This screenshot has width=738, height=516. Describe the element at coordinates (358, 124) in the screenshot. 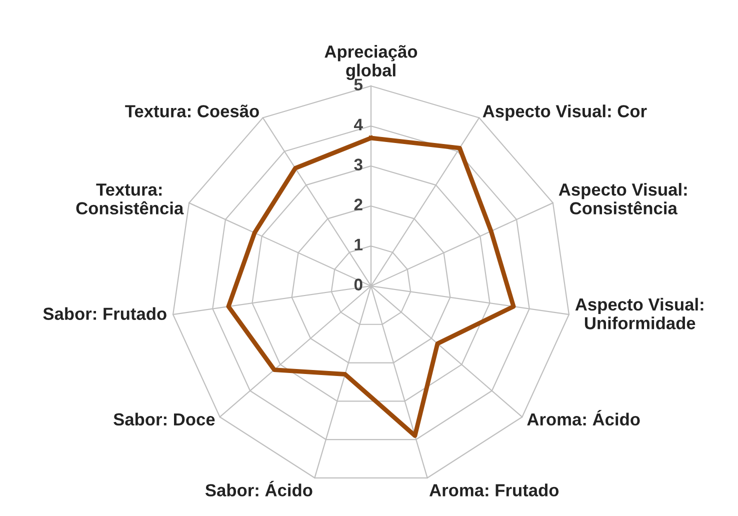

I see `y-tick-label: 4` at that location.